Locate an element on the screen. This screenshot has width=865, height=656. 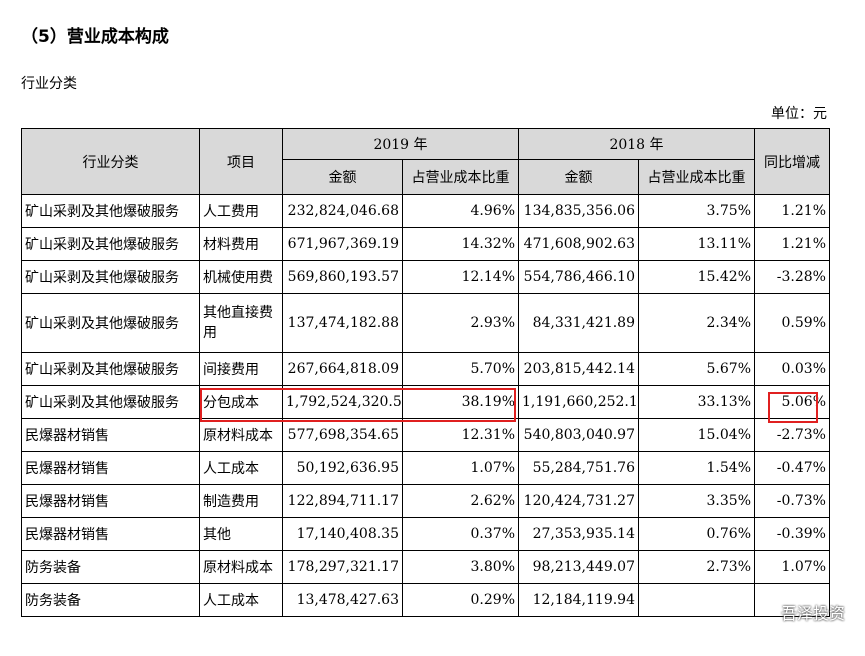
cell-ratio-2018: 15.42% is located at coordinates (696, 277).